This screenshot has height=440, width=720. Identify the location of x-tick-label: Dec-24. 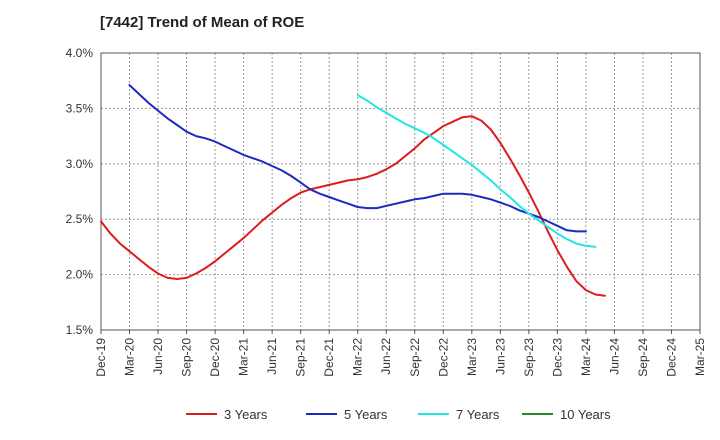
(671, 357).